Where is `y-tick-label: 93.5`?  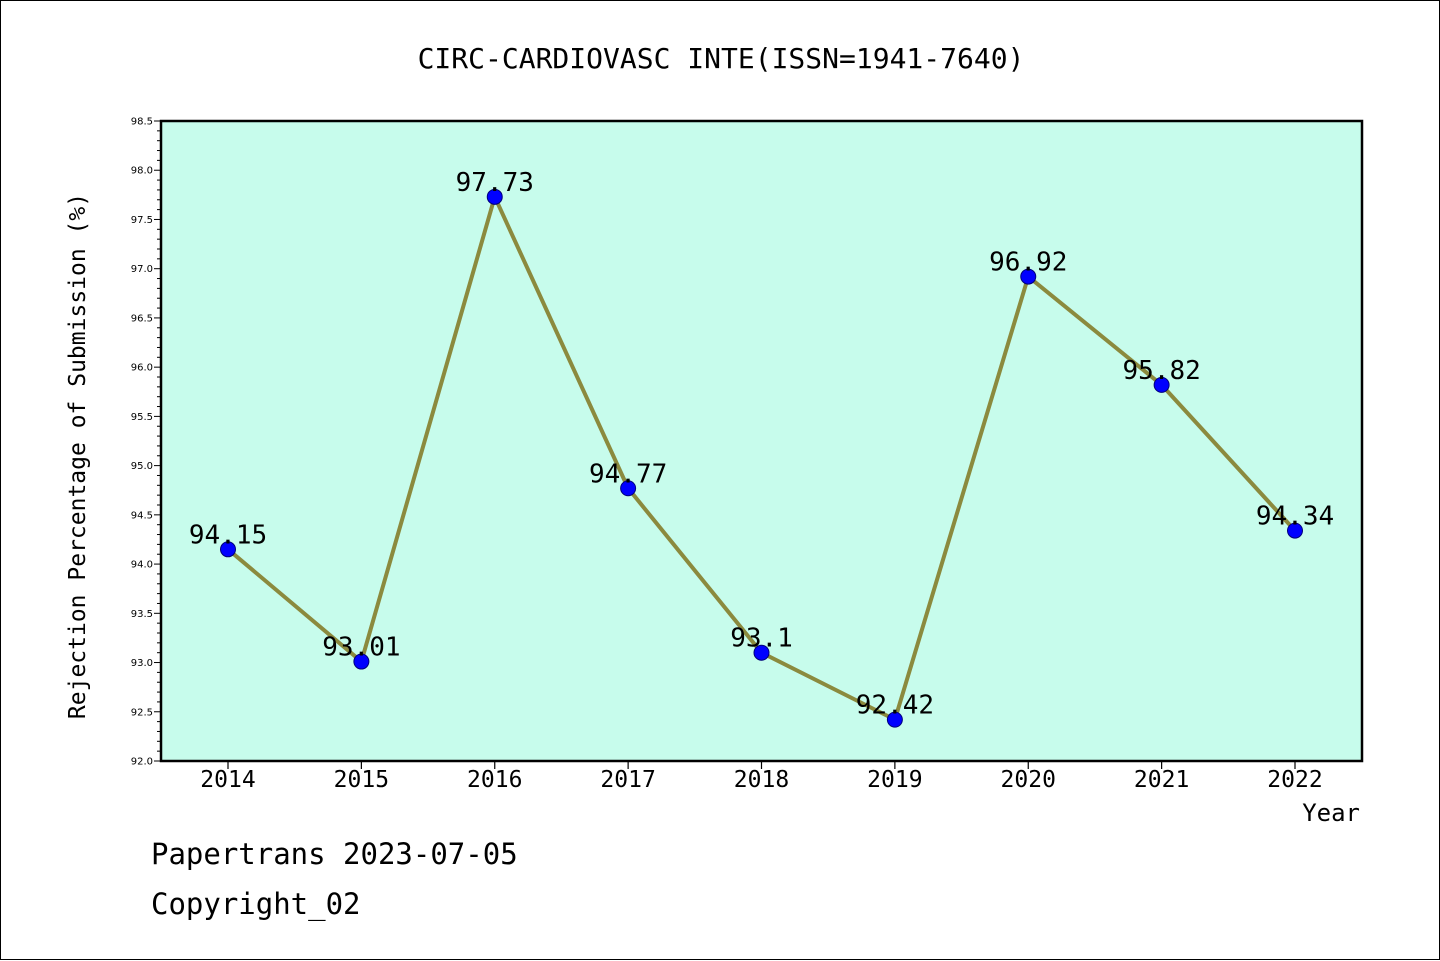
y-tick-label: 93.5 is located at coordinates (142, 614).